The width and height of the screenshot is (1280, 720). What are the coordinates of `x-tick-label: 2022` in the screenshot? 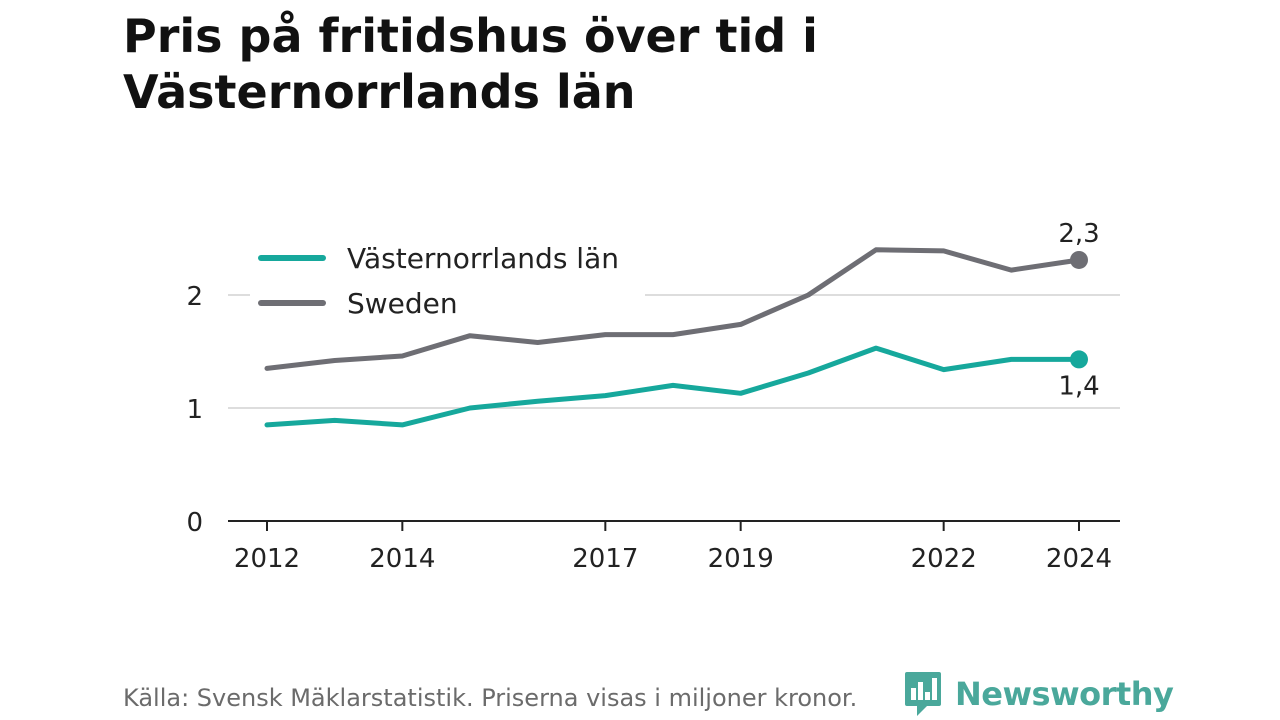 It's located at (944, 559).